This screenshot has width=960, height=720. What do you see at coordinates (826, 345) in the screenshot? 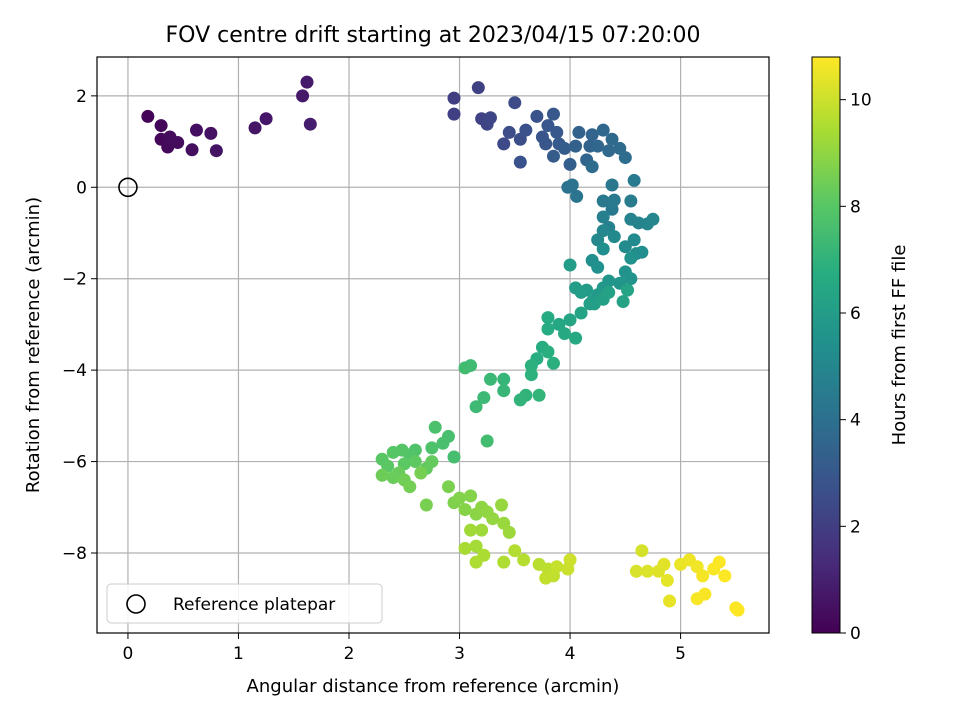
I see `colorbar-gradient` at bounding box center [826, 345].